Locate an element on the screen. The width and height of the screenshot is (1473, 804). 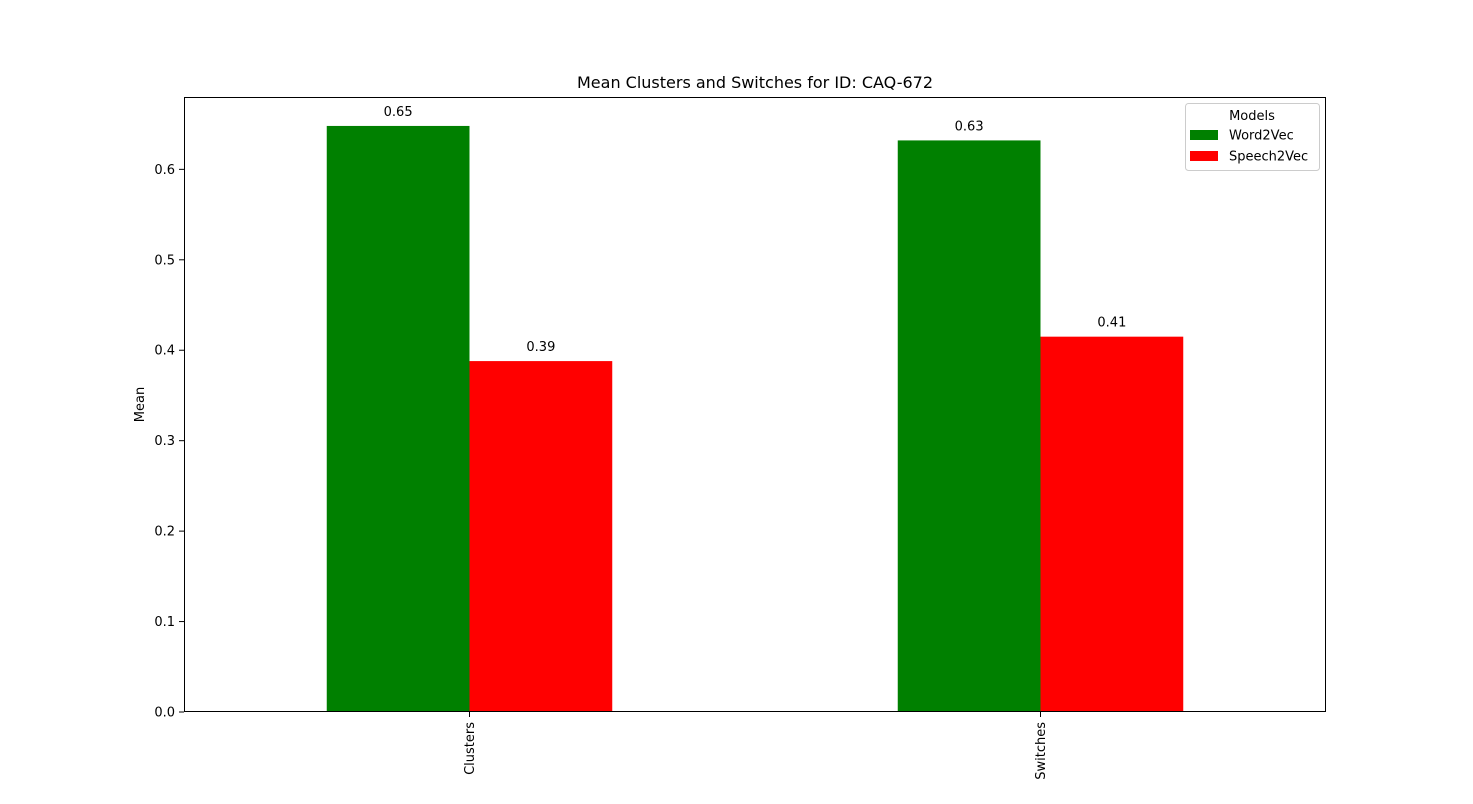
data-label: 0.39 is located at coordinates (540, 347).